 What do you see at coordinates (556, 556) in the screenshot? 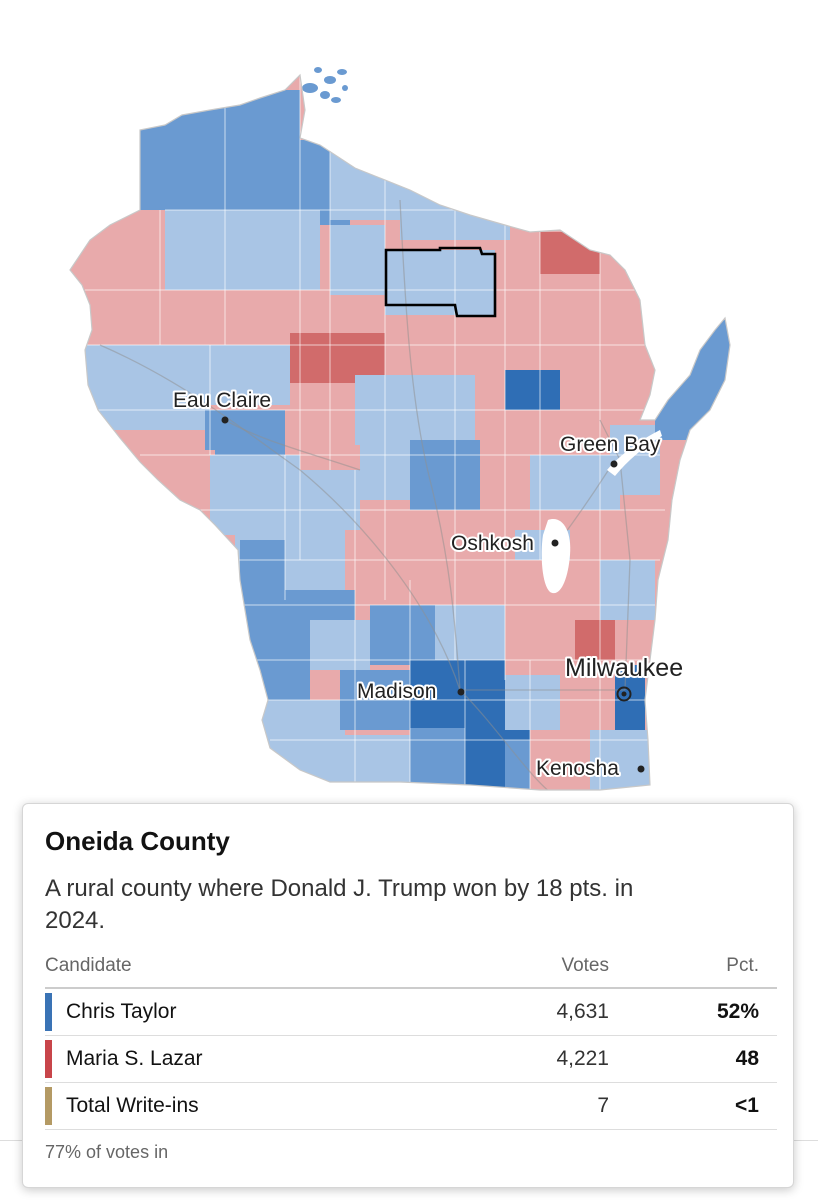
I see `lake-winnebago` at bounding box center [556, 556].